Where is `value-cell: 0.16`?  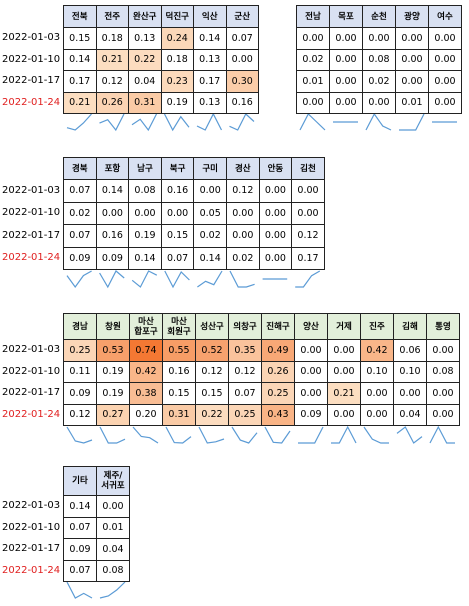 value-cell: 0.16 is located at coordinates (177, 191).